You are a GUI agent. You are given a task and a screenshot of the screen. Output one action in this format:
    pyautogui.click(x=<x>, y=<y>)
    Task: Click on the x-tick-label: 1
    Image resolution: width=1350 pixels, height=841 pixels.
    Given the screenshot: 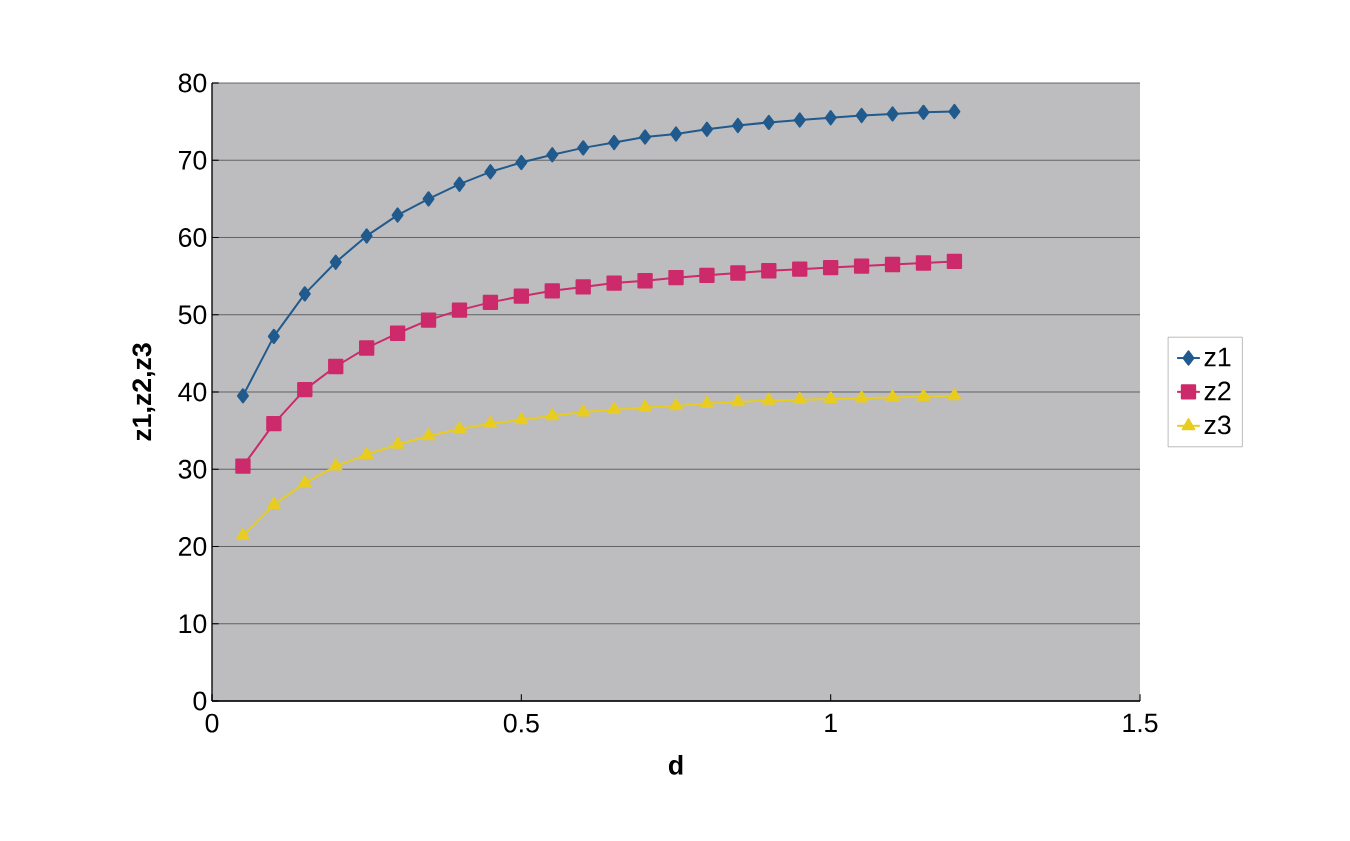 What is the action you would take?
    pyautogui.click(x=831, y=723)
    